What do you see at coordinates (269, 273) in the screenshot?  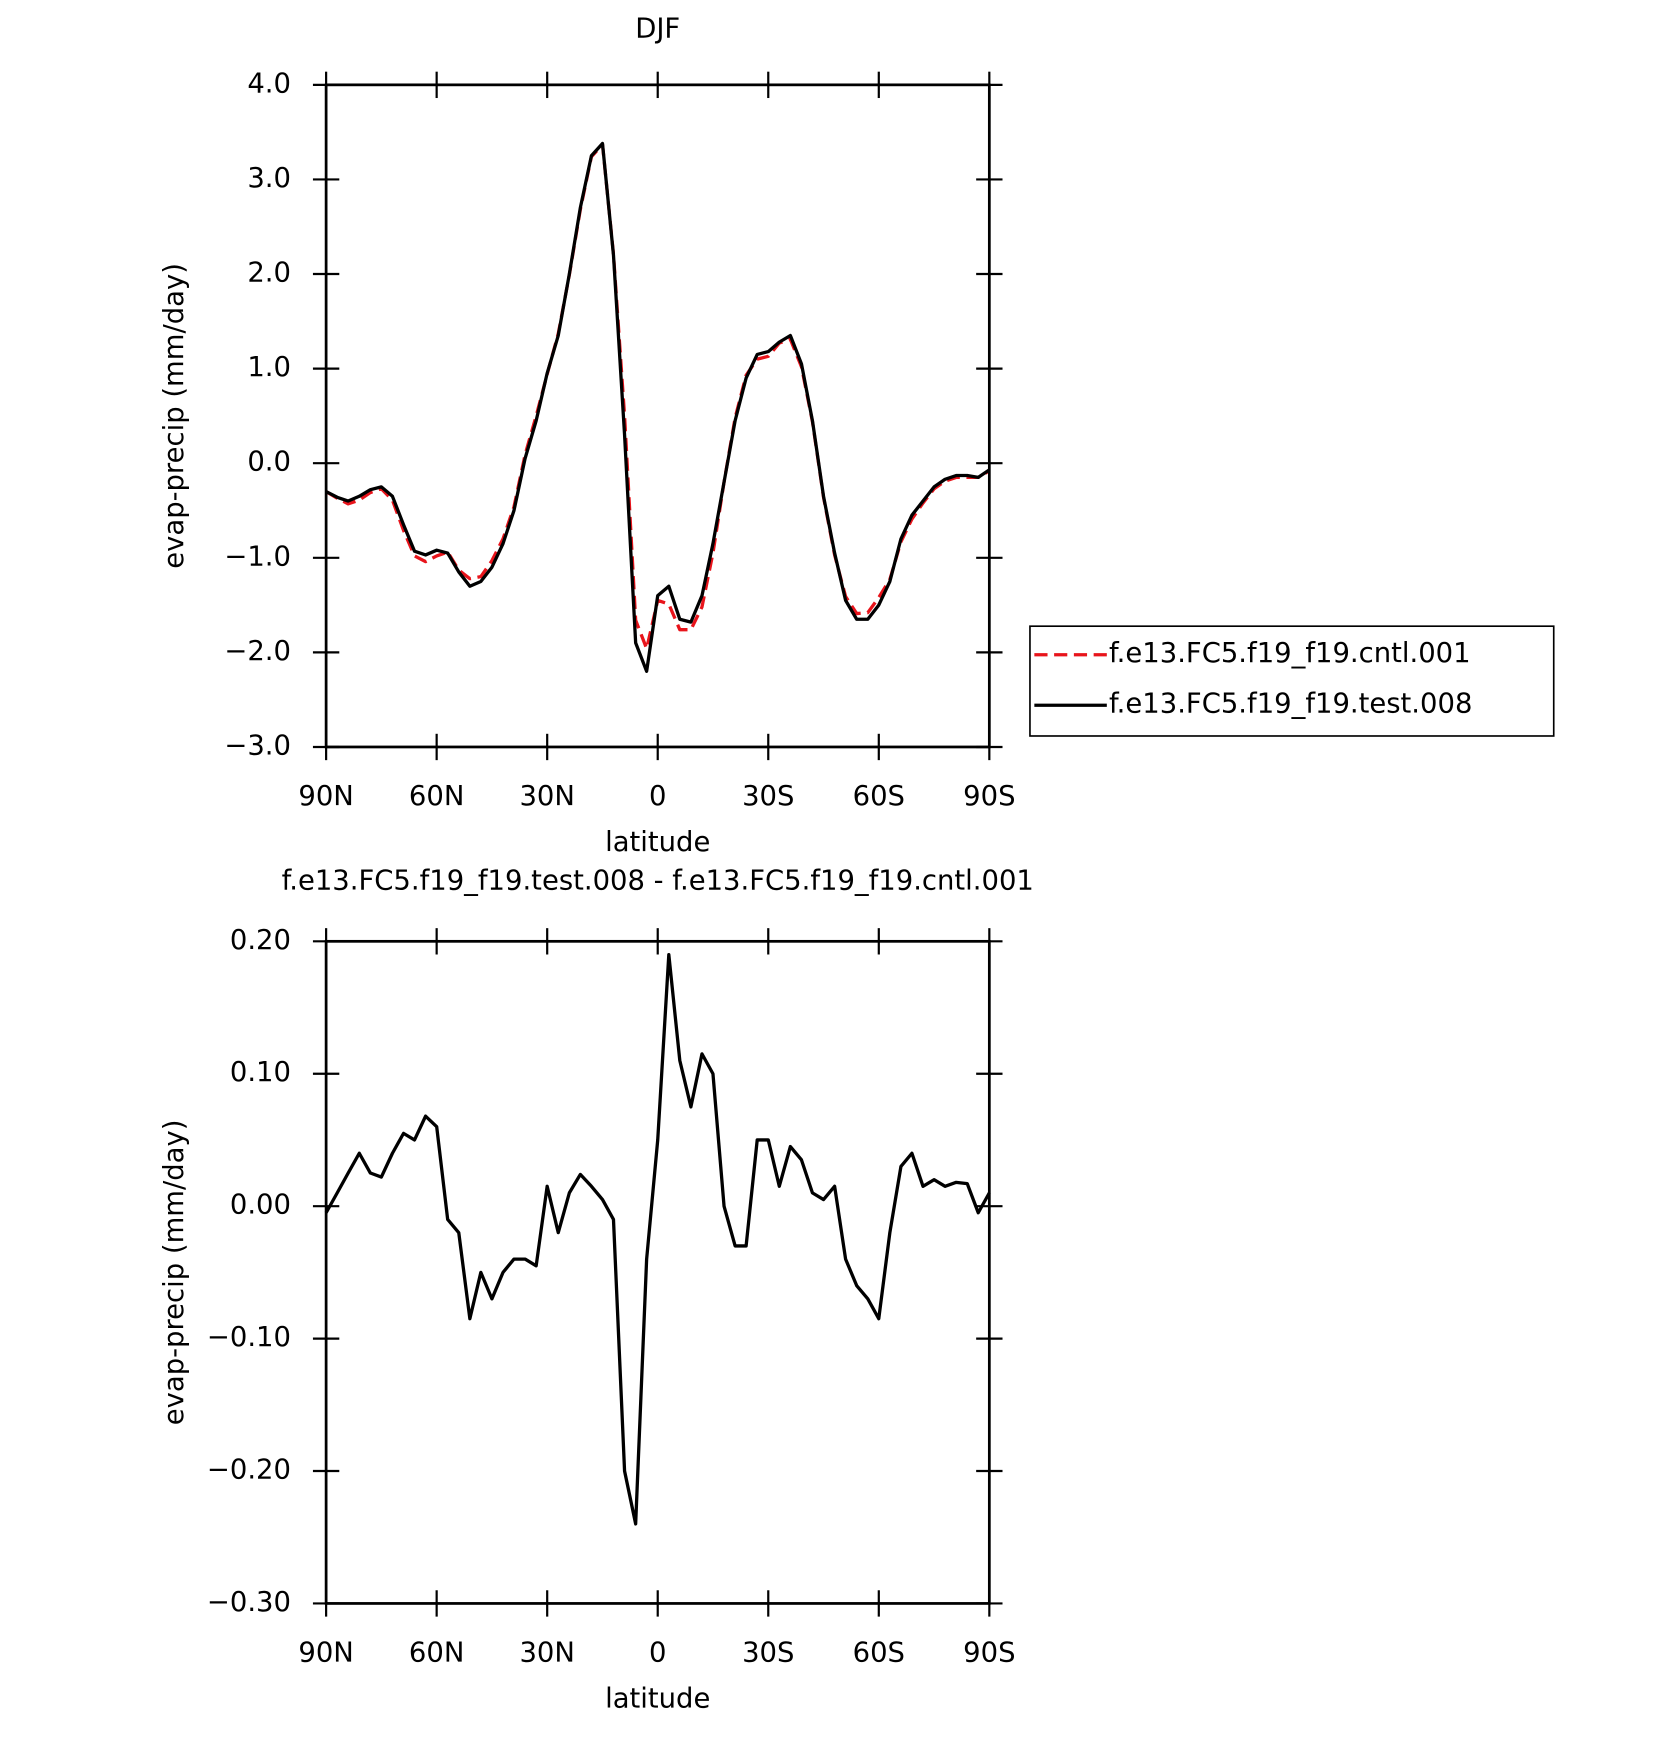 I see `y-tick-label: 2.0` at bounding box center [269, 273].